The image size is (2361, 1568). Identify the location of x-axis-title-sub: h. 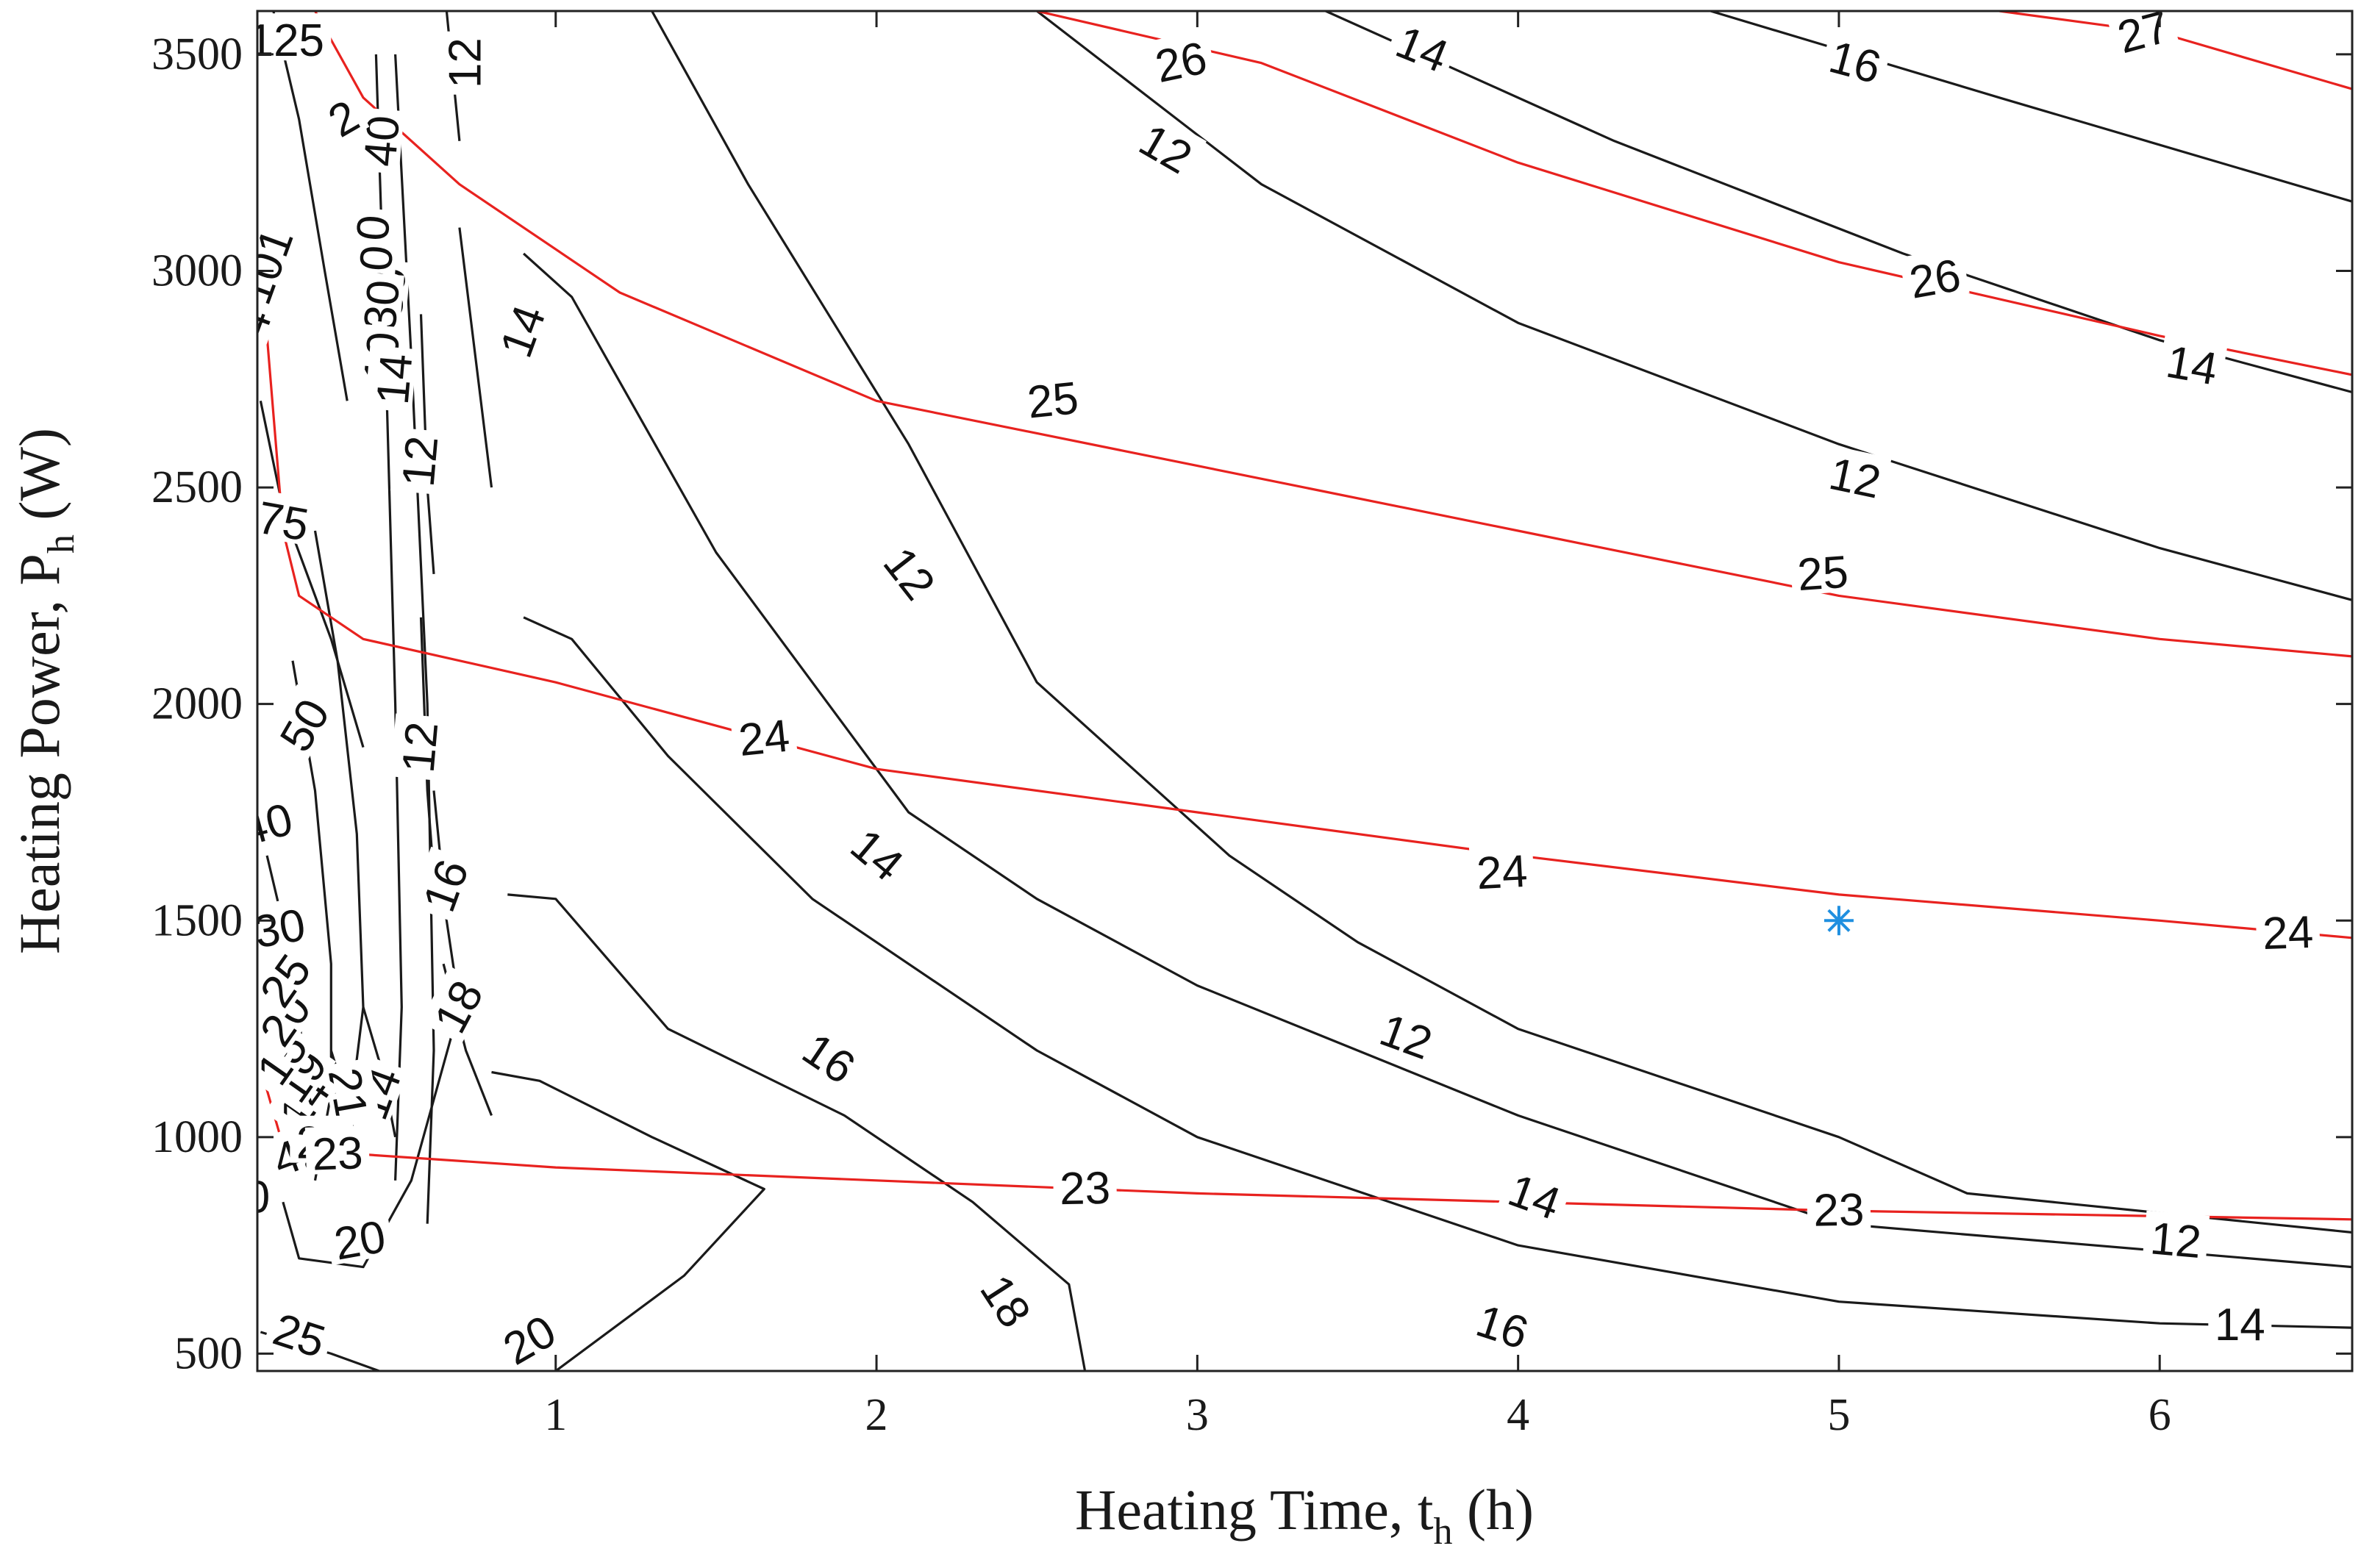
(1443, 1532).